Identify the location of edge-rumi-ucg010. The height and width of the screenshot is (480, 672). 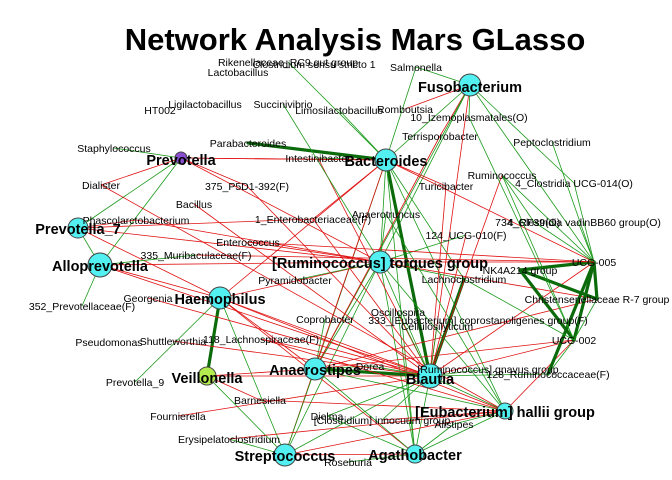
(423, 248).